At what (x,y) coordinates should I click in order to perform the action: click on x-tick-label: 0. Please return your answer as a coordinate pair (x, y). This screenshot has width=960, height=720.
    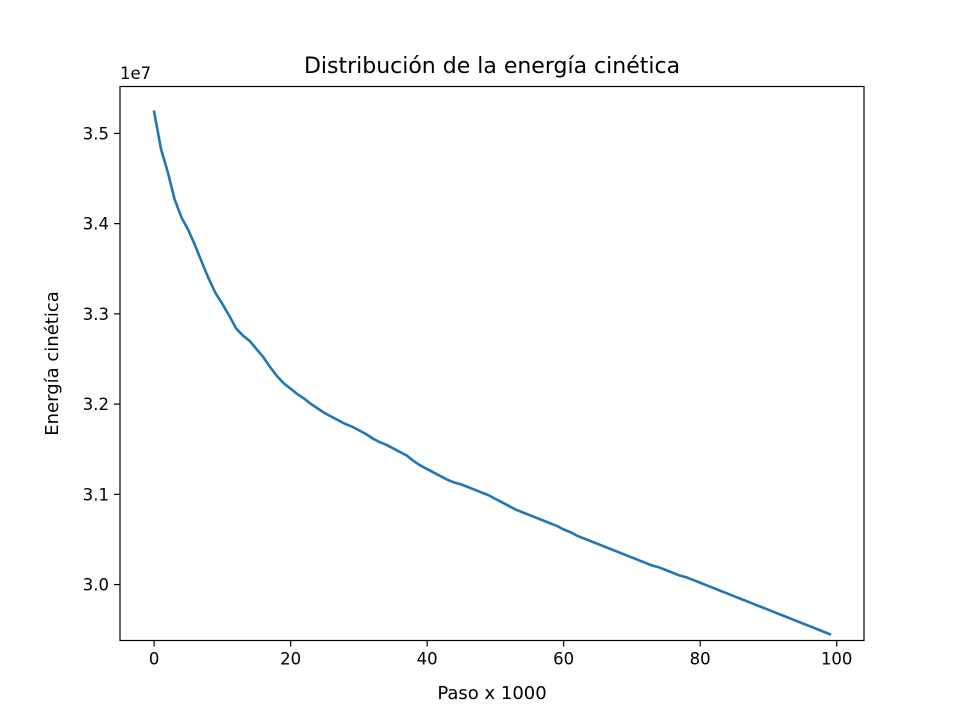
    Looking at the image, I should click on (154, 659).